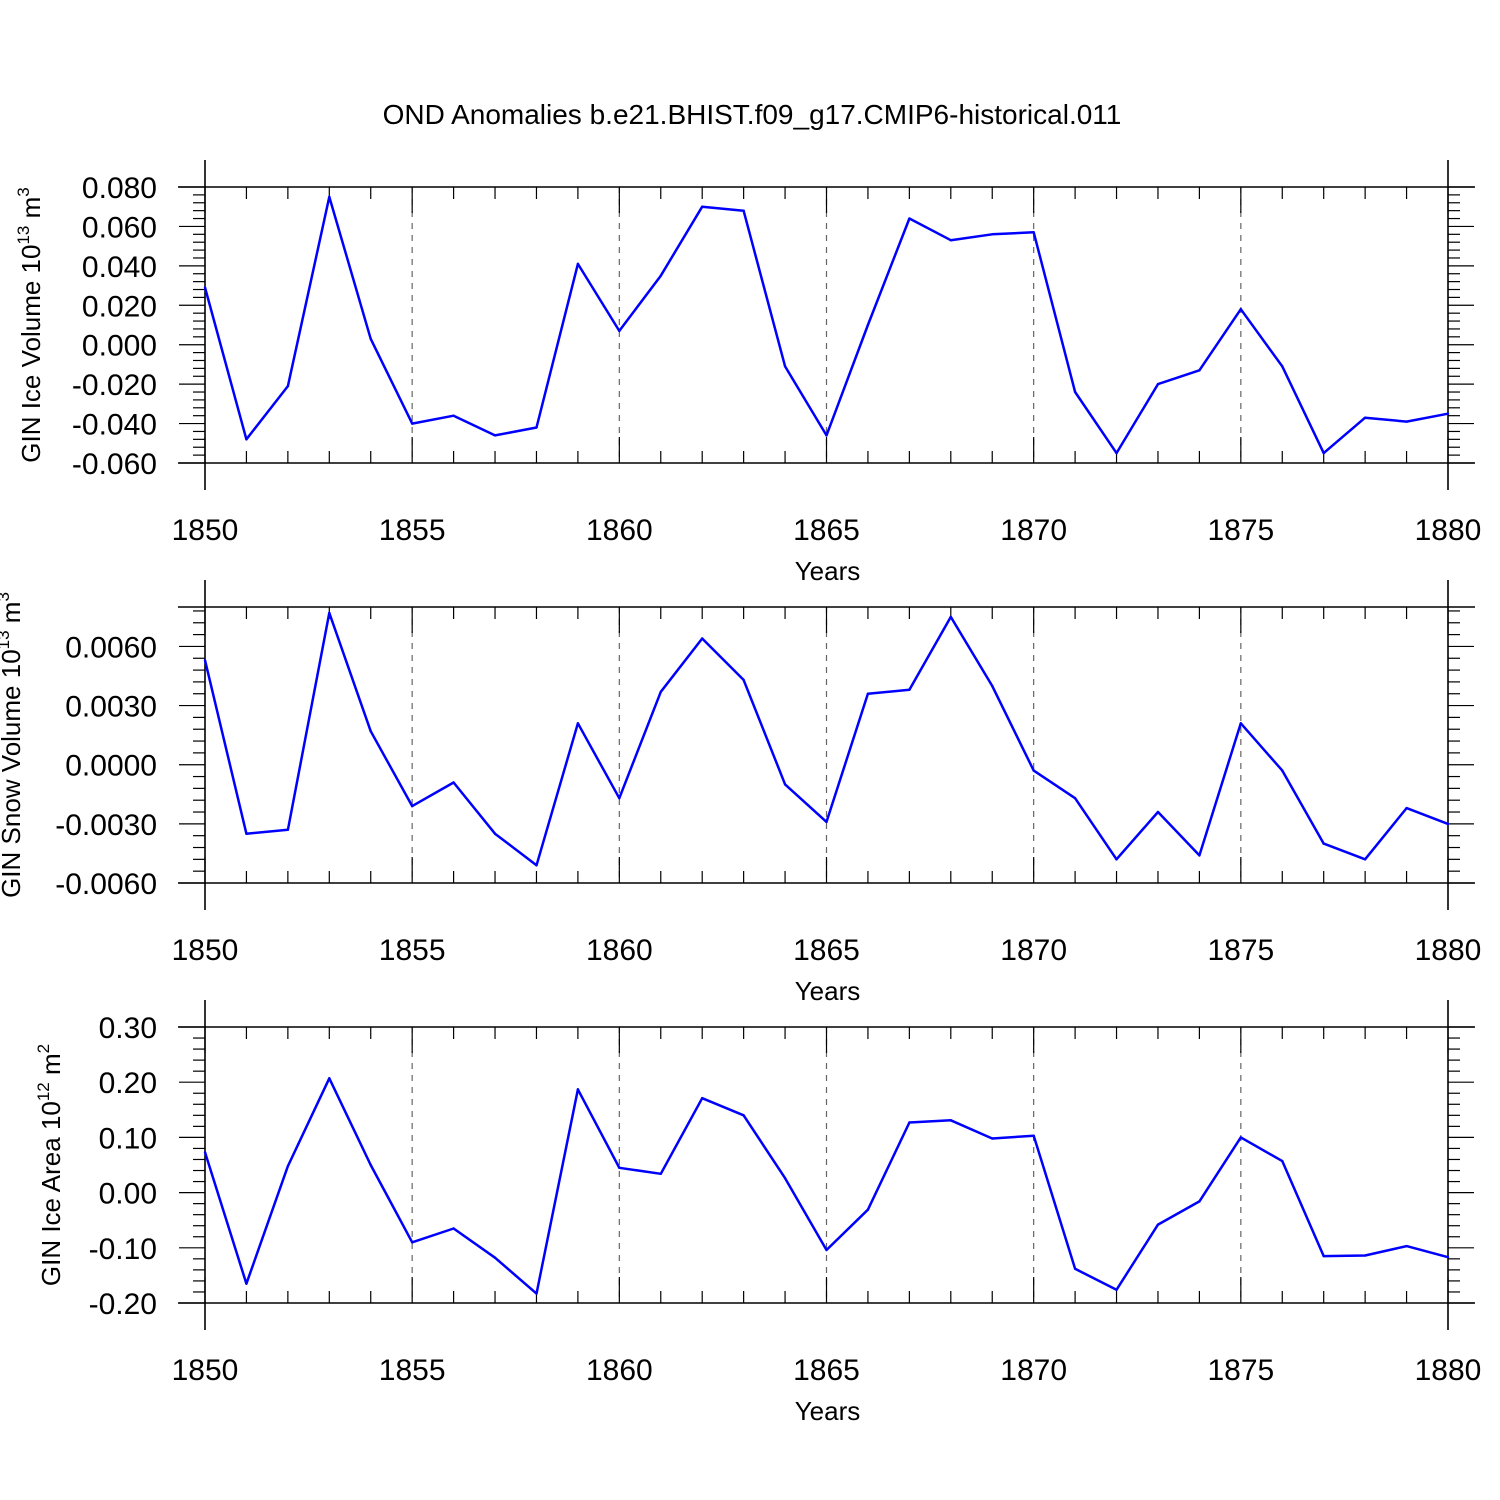 This screenshot has height=1500, width=1500. Describe the element at coordinates (43, 1091) in the screenshot. I see `y-axis-title-exponent: 12` at that location.